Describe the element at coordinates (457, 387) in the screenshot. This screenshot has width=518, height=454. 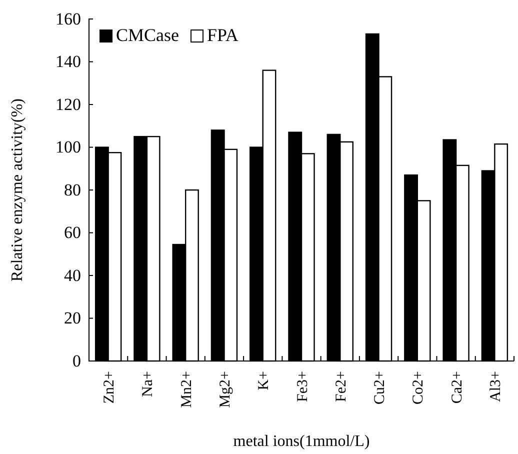
I see `x-tick-label: Ca2+` at that location.